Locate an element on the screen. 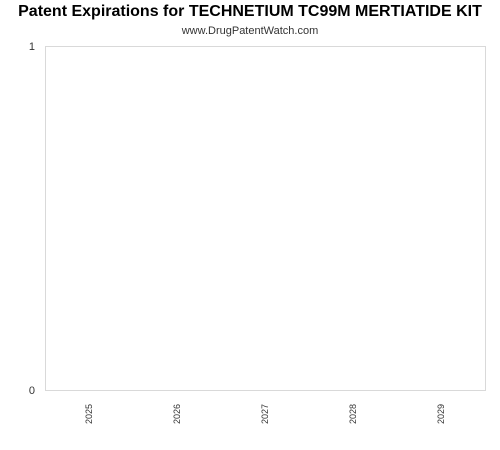  y-tick-label: 1 is located at coordinates (32, 47).